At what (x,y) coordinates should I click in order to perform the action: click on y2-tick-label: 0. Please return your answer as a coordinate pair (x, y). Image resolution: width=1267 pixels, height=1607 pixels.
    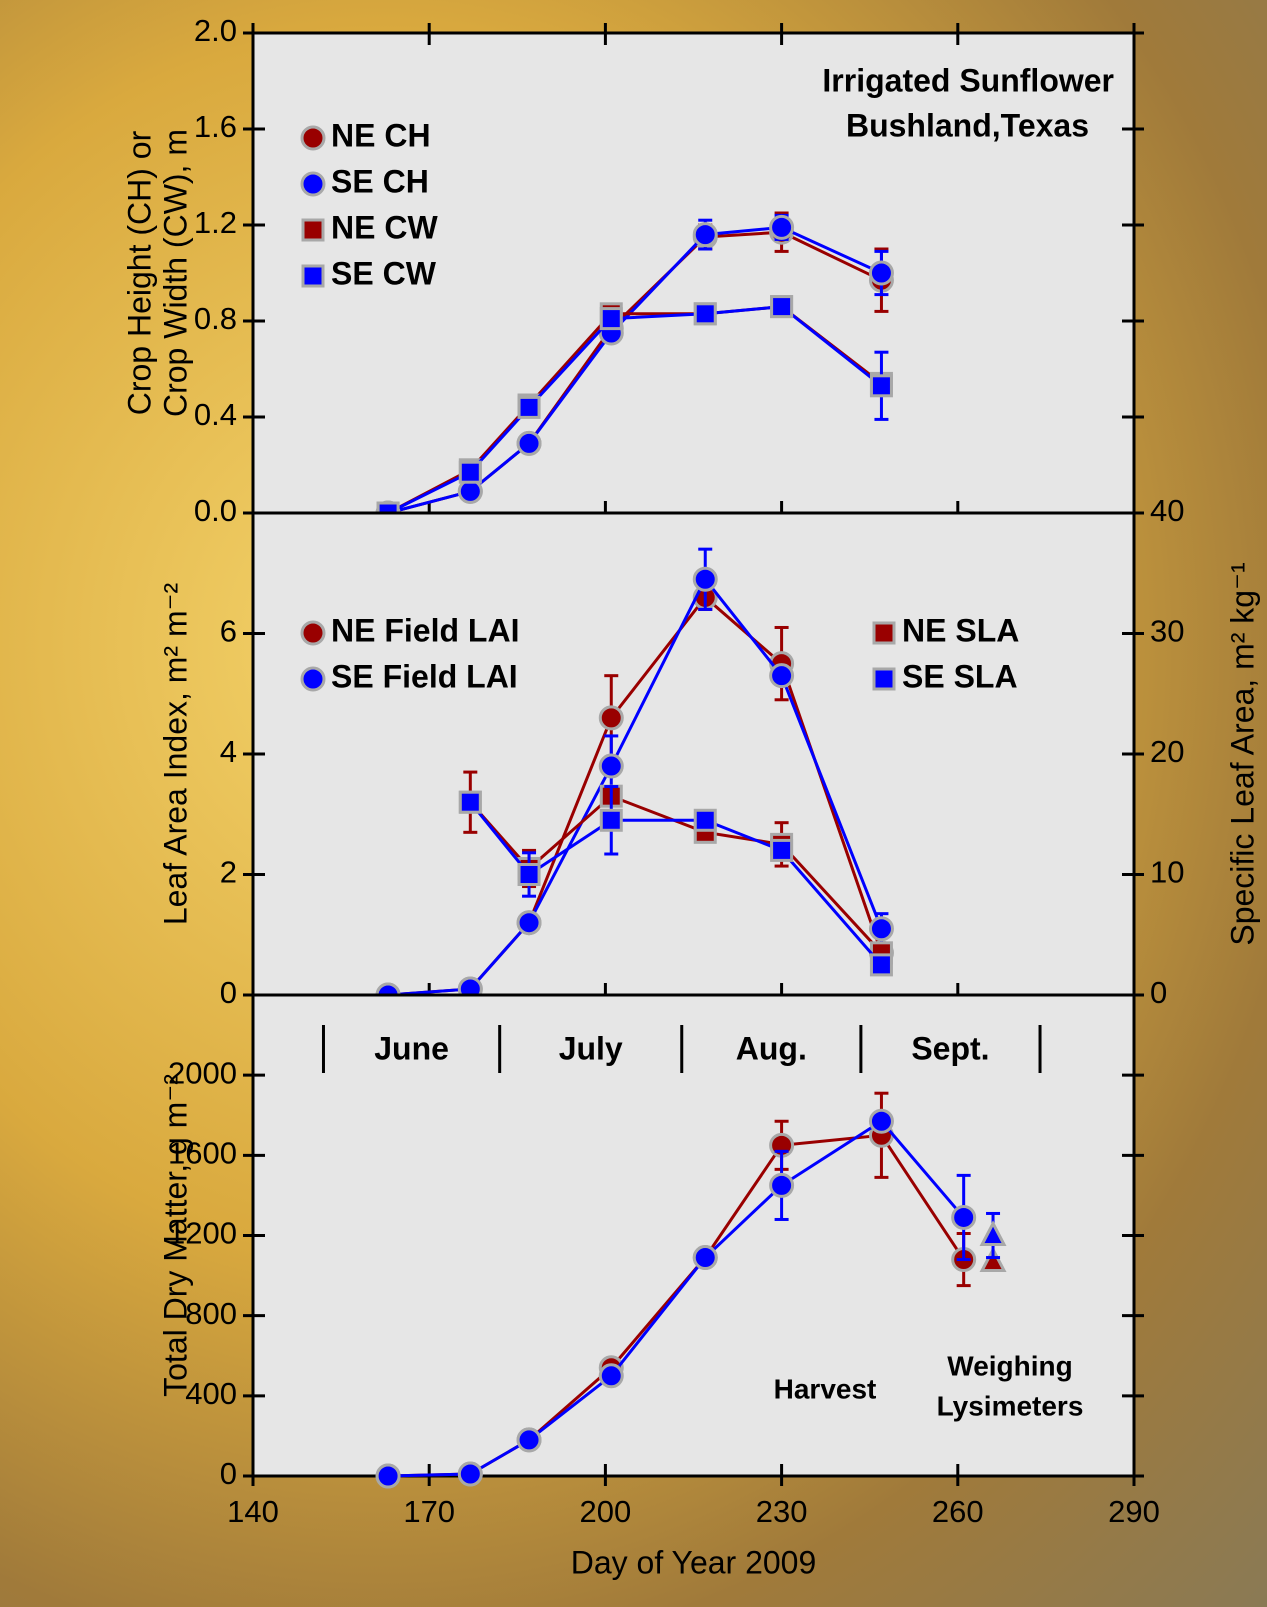
    Looking at the image, I should click on (1158, 992).